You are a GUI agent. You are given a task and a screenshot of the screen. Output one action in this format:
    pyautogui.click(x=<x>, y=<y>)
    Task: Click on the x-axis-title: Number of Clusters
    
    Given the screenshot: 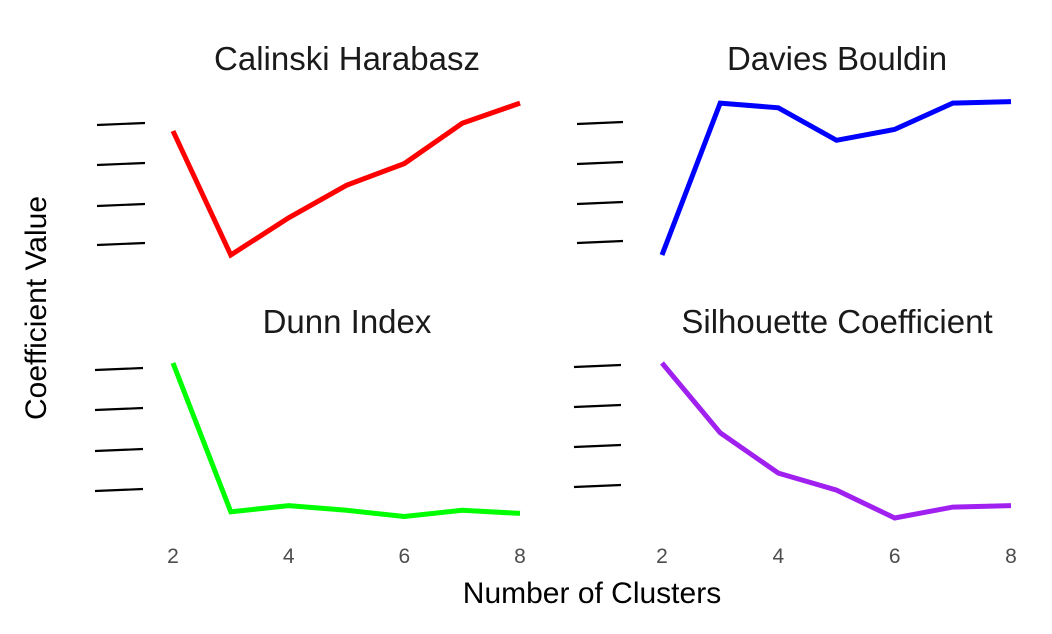 What is the action you would take?
    pyautogui.click(x=592, y=593)
    